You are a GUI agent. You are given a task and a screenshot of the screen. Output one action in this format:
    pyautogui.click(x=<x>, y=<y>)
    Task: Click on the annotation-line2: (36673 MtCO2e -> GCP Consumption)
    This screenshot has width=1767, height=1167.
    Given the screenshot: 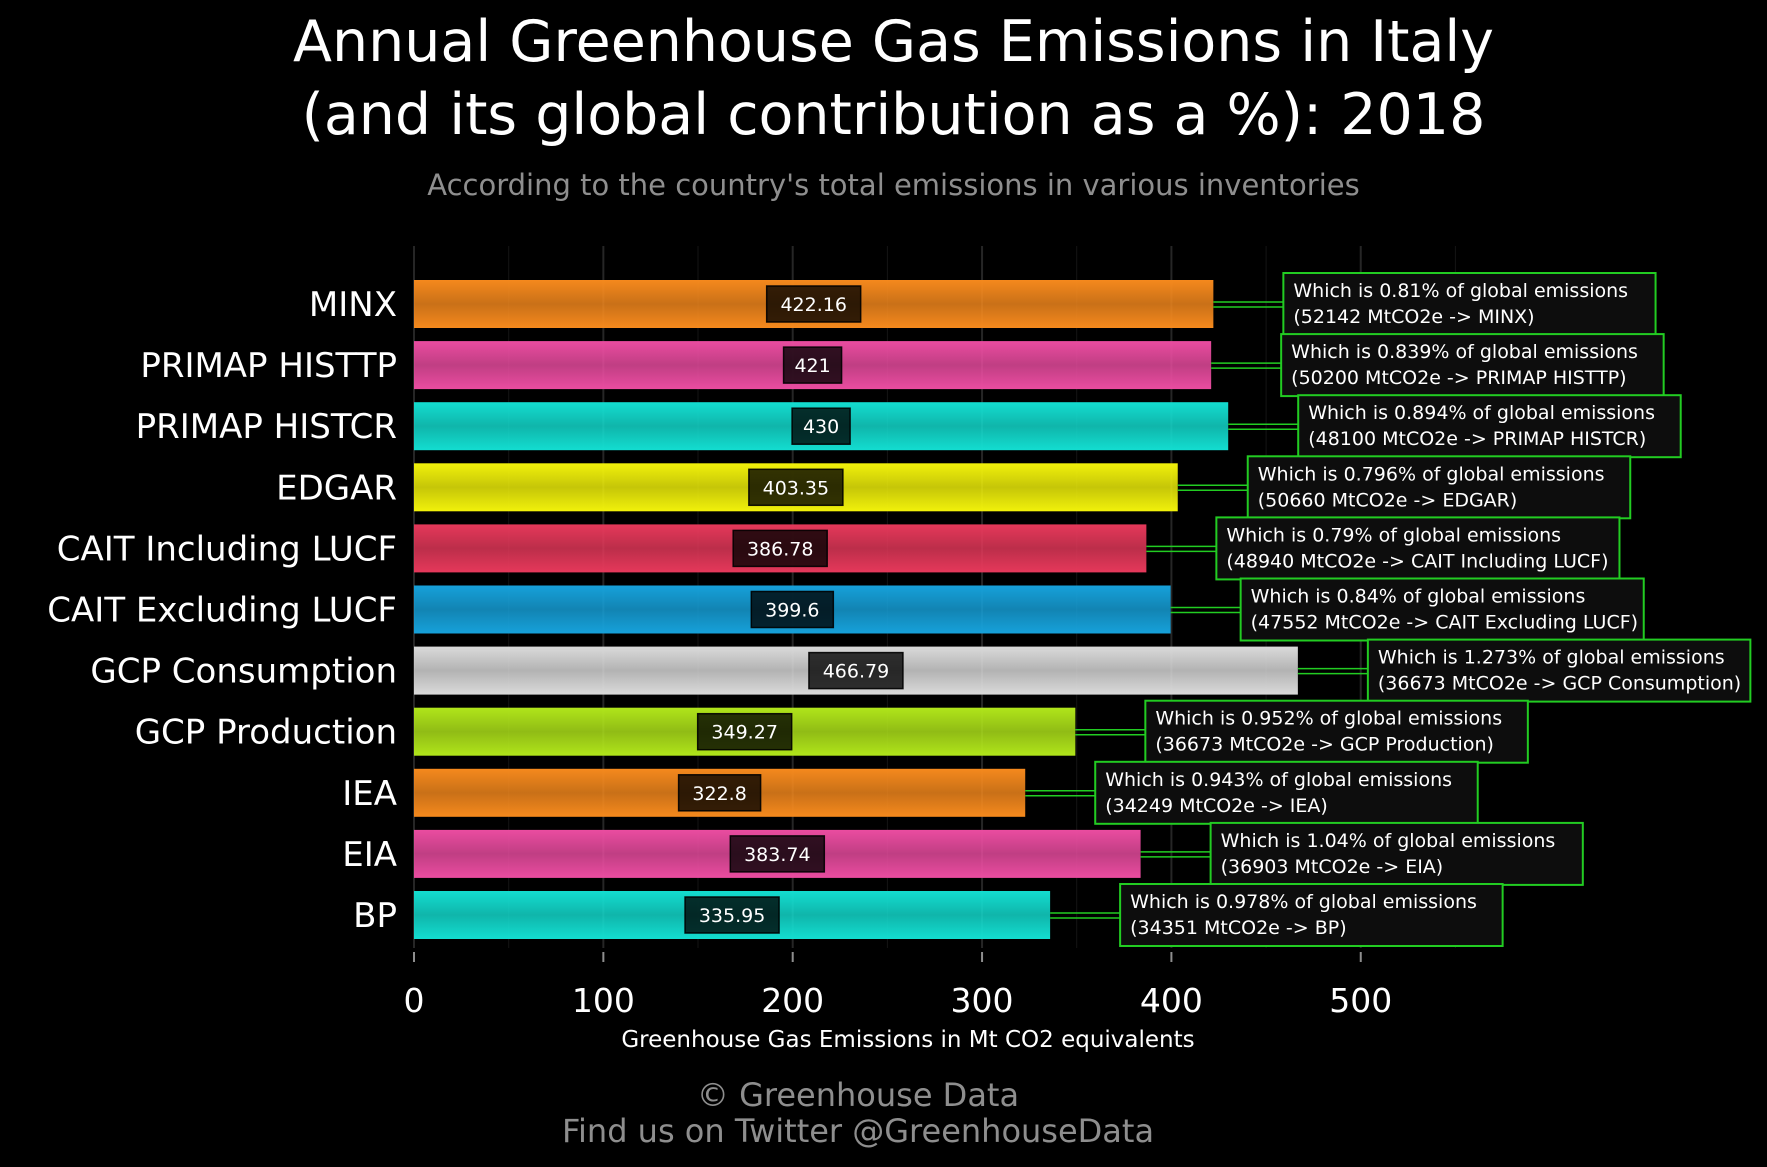 What is the action you would take?
    pyautogui.click(x=1559, y=684)
    